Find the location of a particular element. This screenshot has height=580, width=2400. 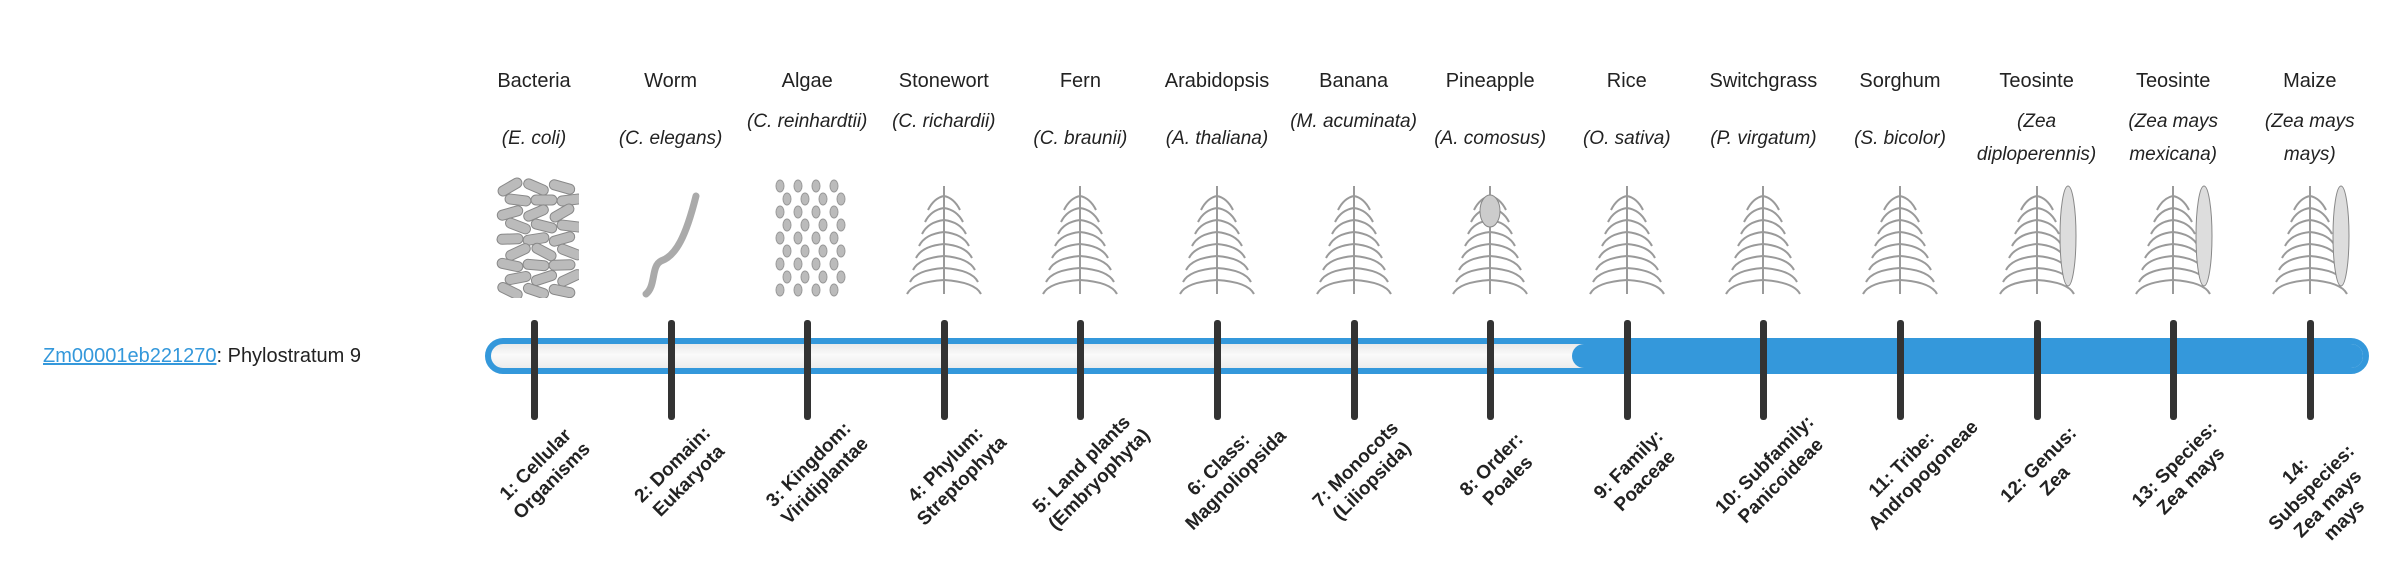

scientific-name: (P. virgatum) is located at coordinates (1763, 138).